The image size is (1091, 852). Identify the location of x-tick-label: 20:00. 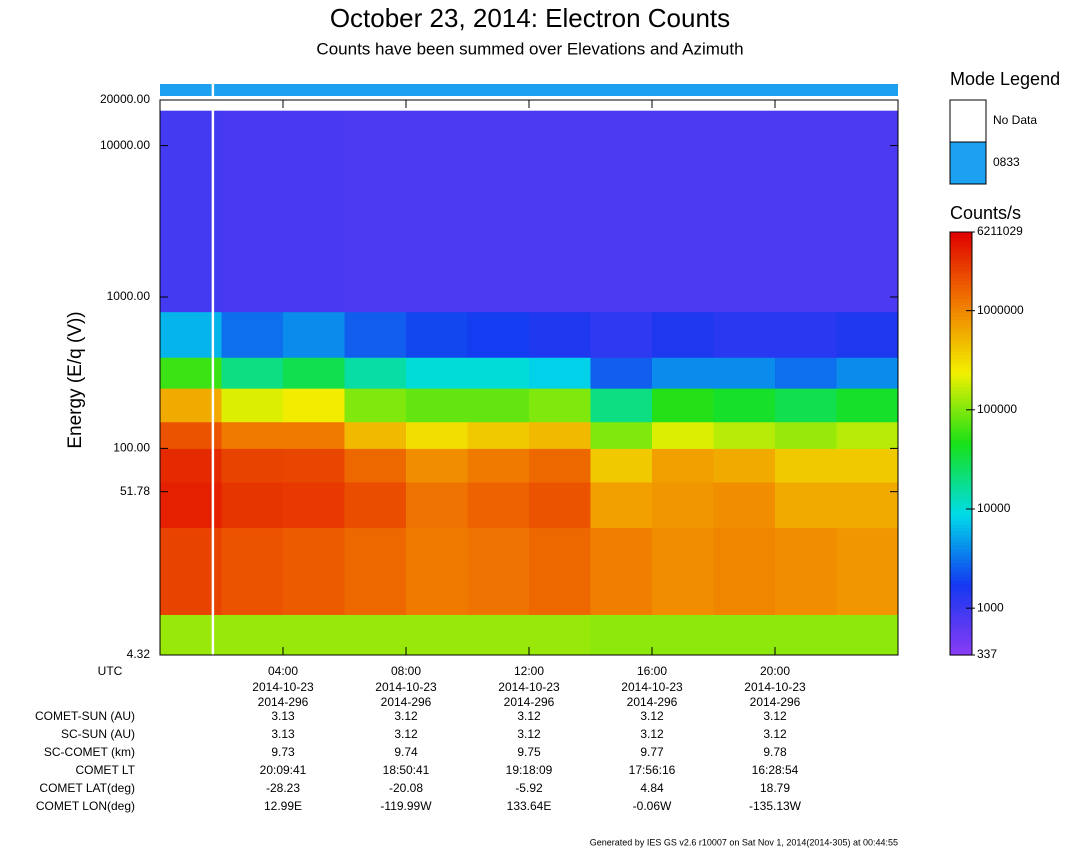
(775, 671).